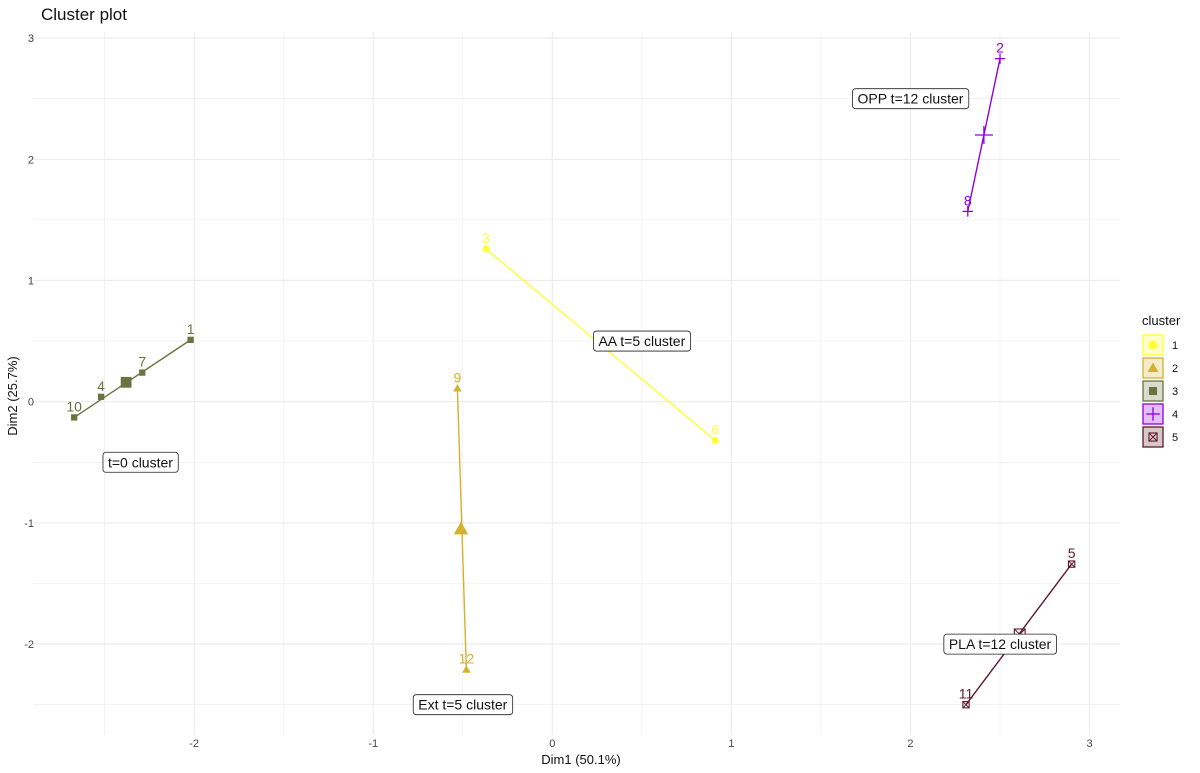  What do you see at coordinates (715, 429) in the screenshot?
I see `point-label-6: 6` at bounding box center [715, 429].